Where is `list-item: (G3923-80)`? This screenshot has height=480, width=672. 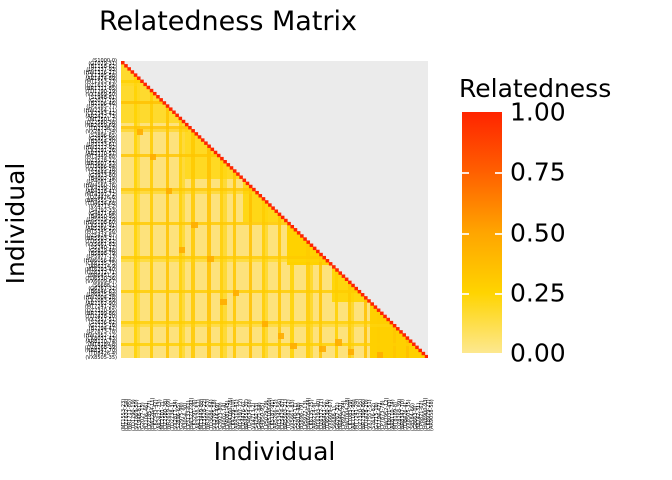
list-item: (G3923-80) is located at coordinates (102, 176).